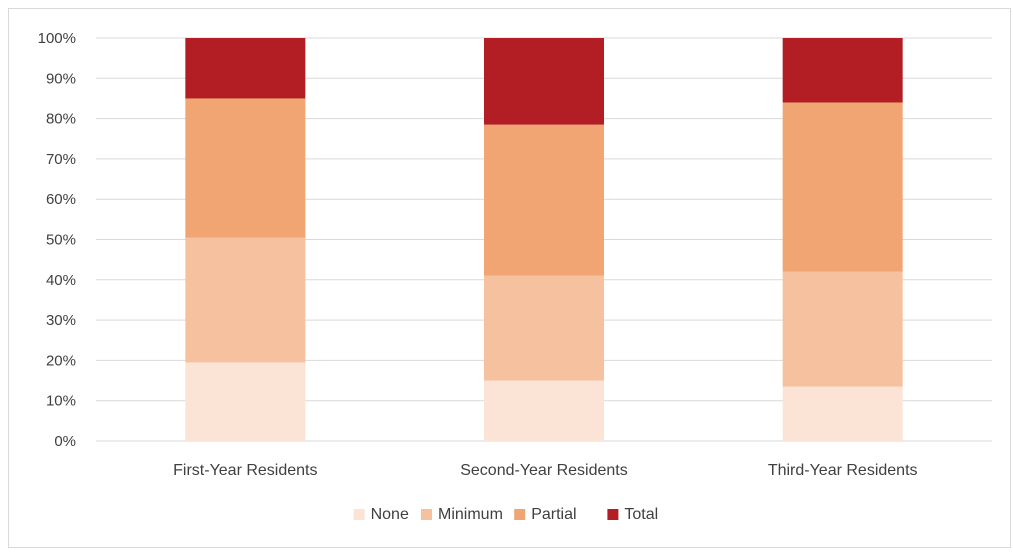 The image size is (1013, 554). I want to click on legend-item: Partial, so click(545, 514).